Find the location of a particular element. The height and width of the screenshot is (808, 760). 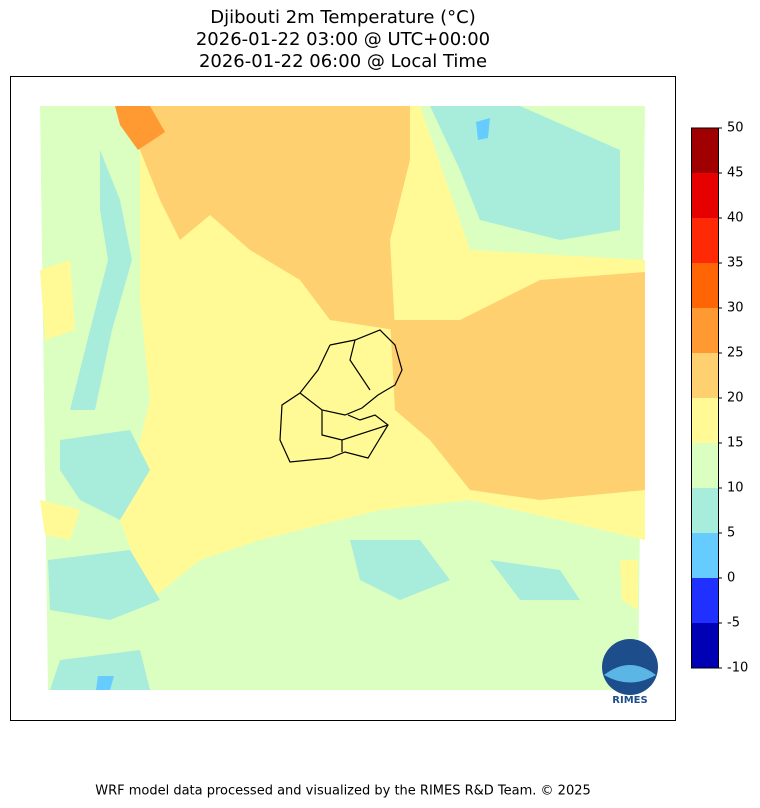

tick-label: 35 is located at coordinates (735, 263).